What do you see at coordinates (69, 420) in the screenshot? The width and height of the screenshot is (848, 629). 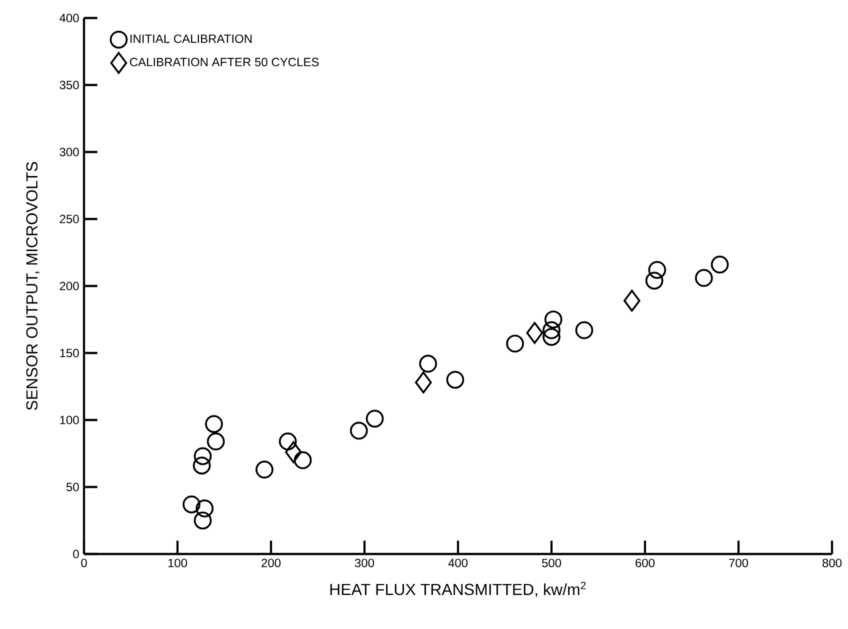 I see `y-tick-label: 100` at bounding box center [69, 420].